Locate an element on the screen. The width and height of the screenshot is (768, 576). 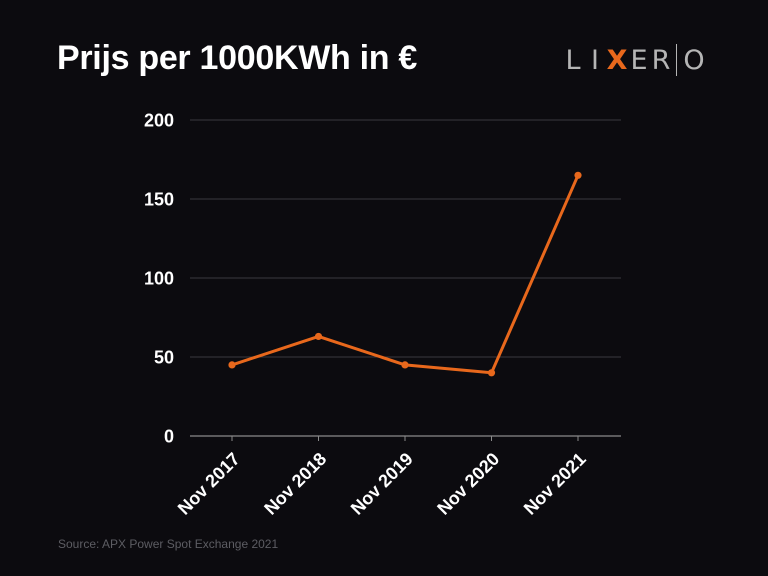
x-tick-label: Nov 2020 is located at coordinates (468, 484).